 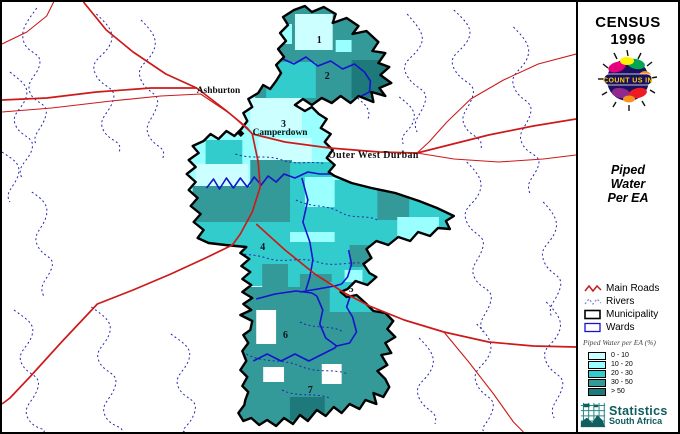 What do you see at coordinates (633, 288) in the screenshot?
I see `legend-label: Main Roads` at bounding box center [633, 288].